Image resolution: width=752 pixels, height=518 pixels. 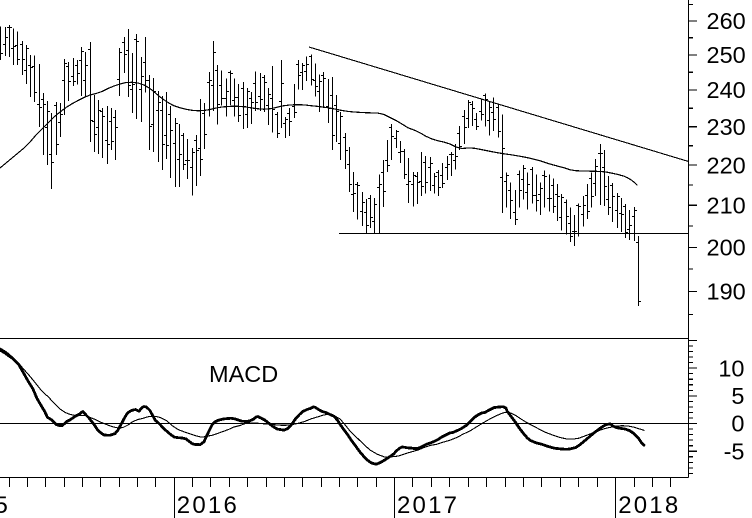 What do you see at coordinates (208, 505) in the screenshot?
I see `svg-text: 2016` at bounding box center [208, 505].